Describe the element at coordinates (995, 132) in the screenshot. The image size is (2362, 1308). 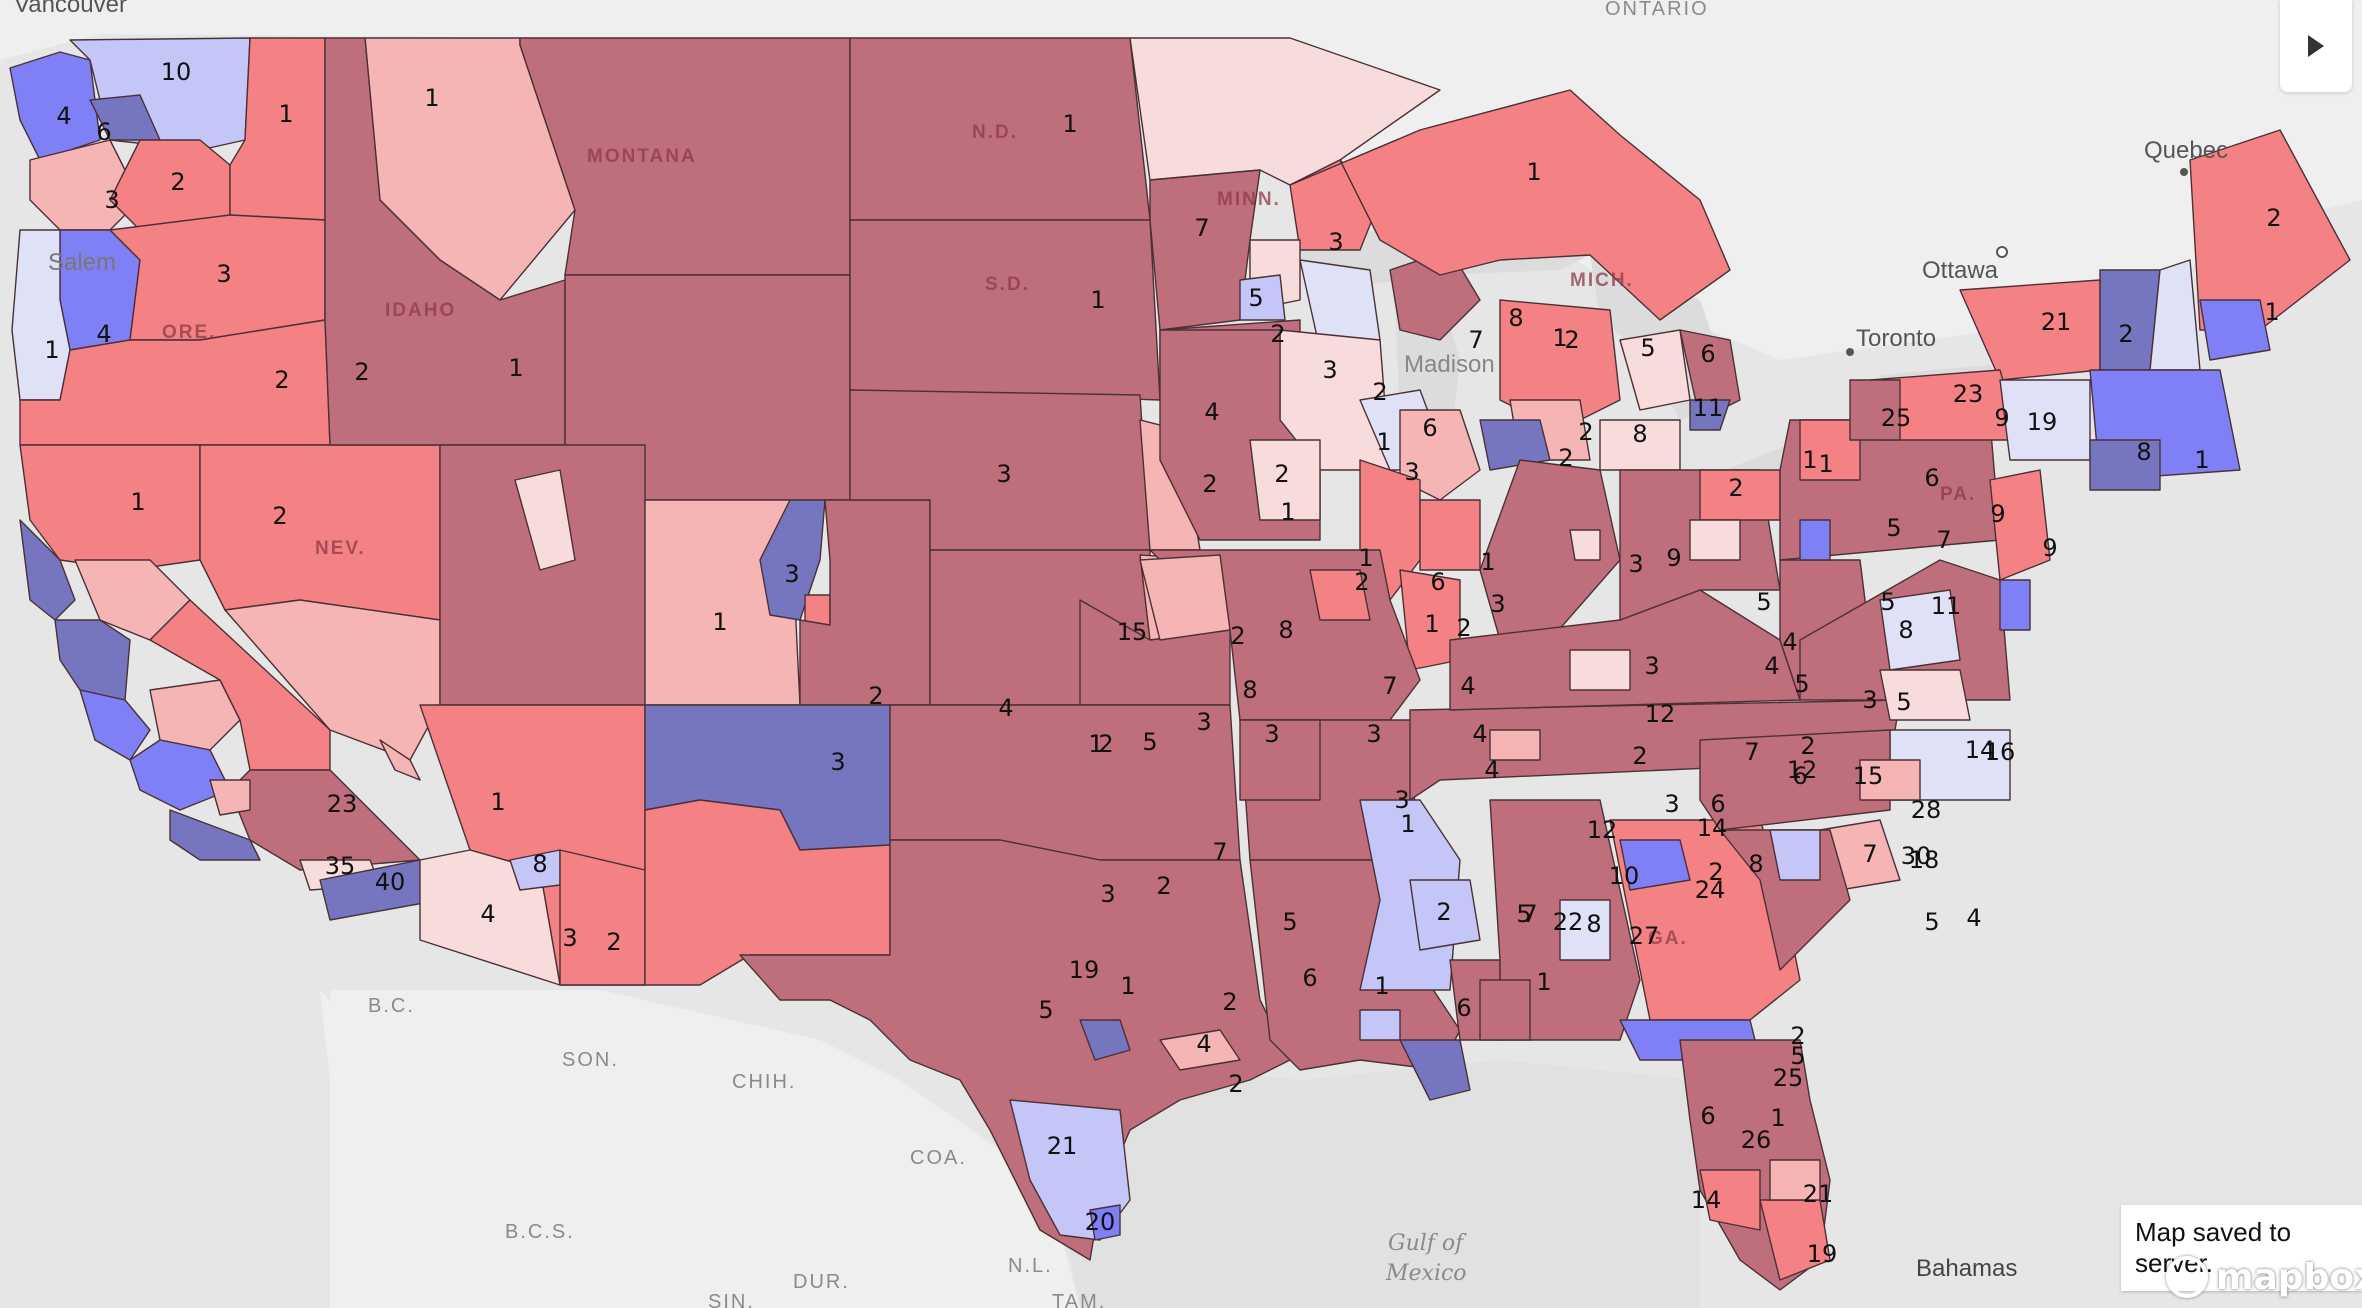
I see `state-label: N.D.` at that location.